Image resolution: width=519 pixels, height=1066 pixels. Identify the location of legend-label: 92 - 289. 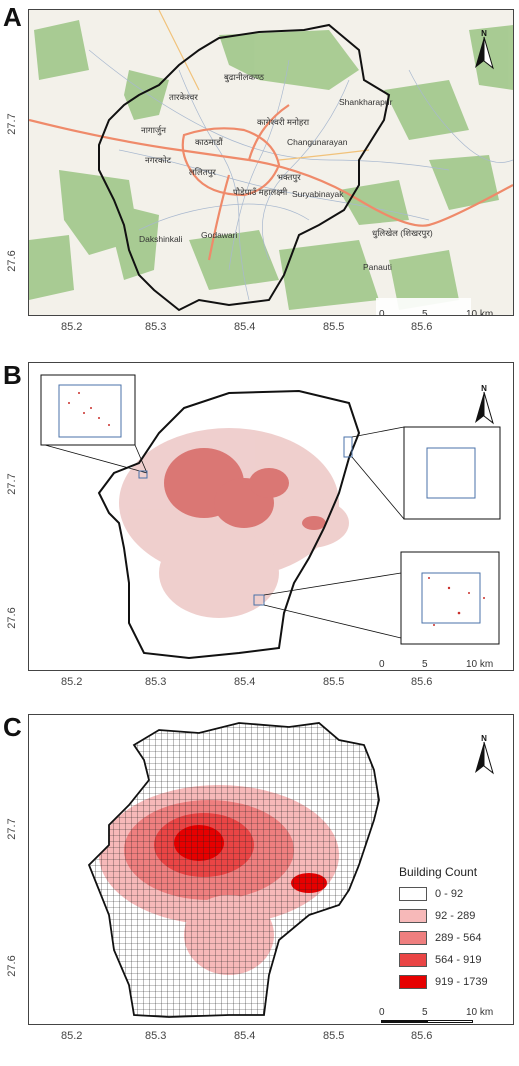
(455, 916).